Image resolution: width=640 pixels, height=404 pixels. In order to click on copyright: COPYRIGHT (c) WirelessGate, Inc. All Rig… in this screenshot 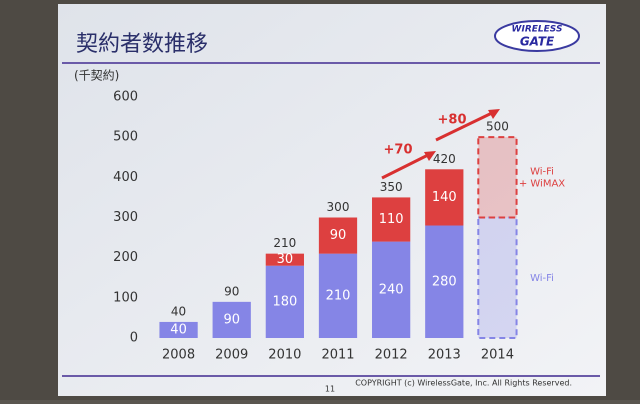, I will do `click(463, 383)`.